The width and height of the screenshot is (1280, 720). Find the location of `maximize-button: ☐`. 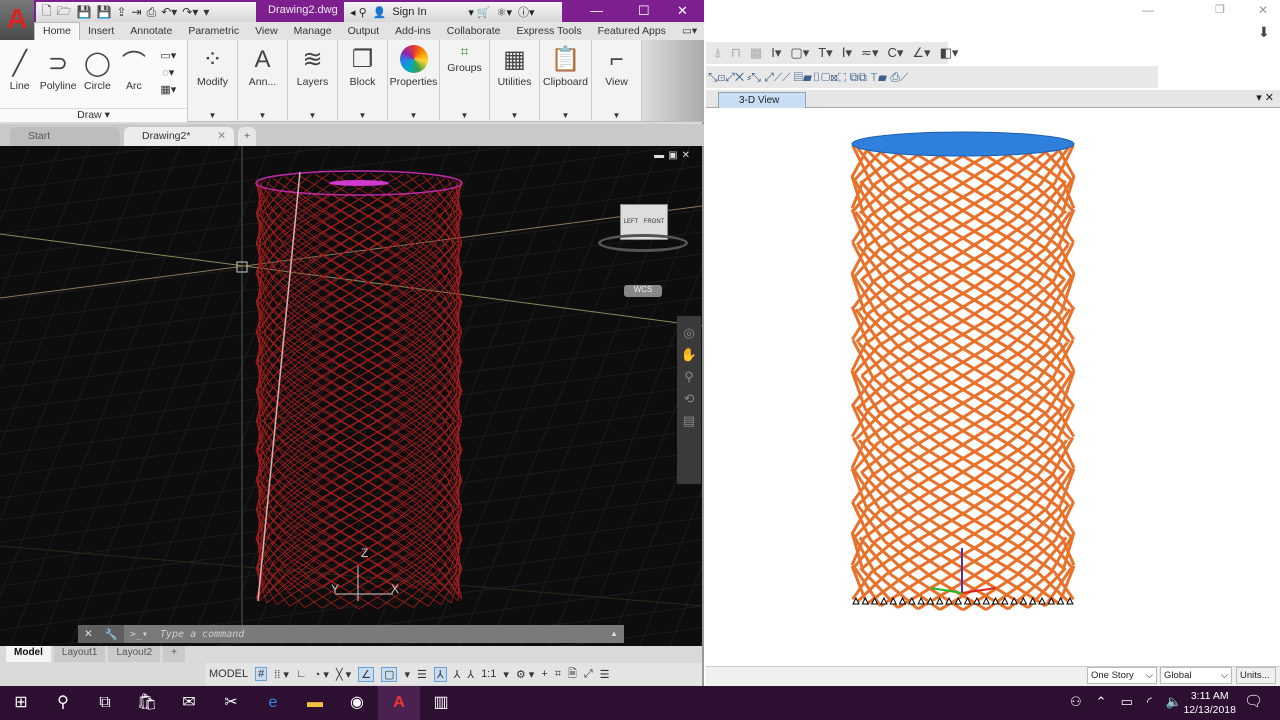

maximize-button: ☐ is located at coordinates (644, 10).